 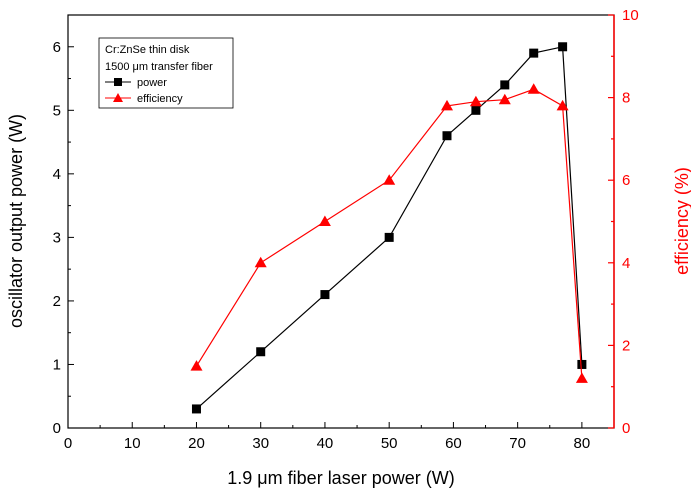 I want to click on x-tick-label: 30, so click(x=260, y=443).